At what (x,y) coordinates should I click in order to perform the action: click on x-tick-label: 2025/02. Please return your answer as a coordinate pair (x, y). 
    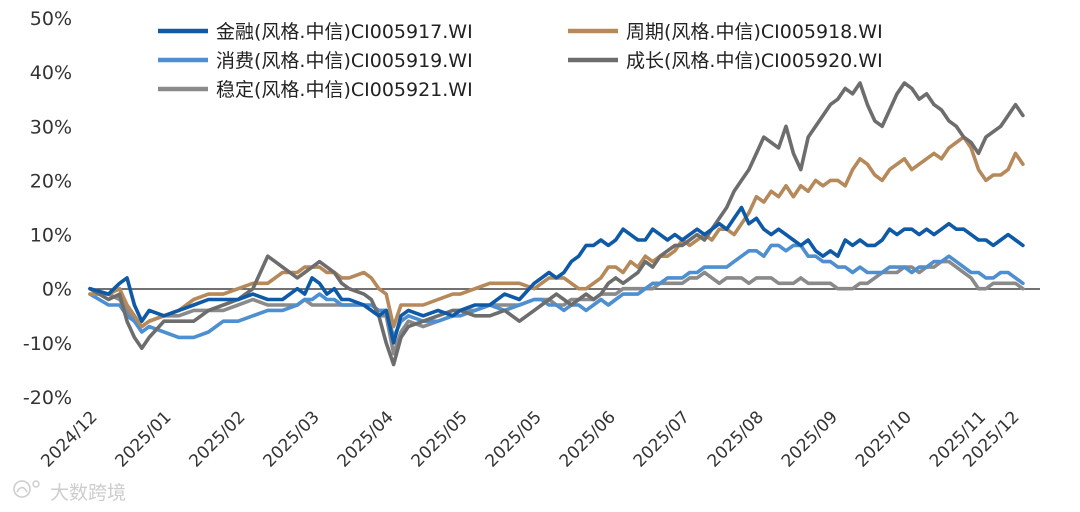
    Looking at the image, I should click on (218, 439).